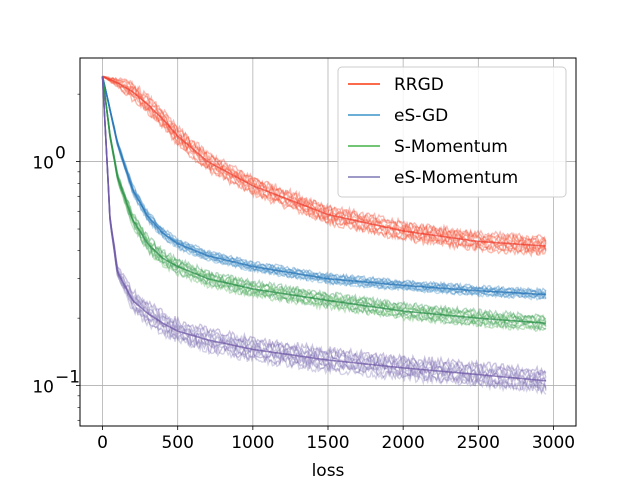 The width and height of the screenshot is (640, 480). I want to click on legend-label: S-Momentum, so click(451, 147).